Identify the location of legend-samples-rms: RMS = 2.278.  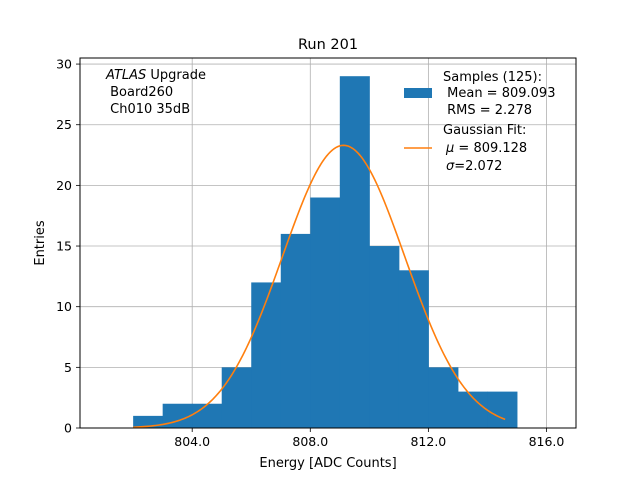
(487, 110).